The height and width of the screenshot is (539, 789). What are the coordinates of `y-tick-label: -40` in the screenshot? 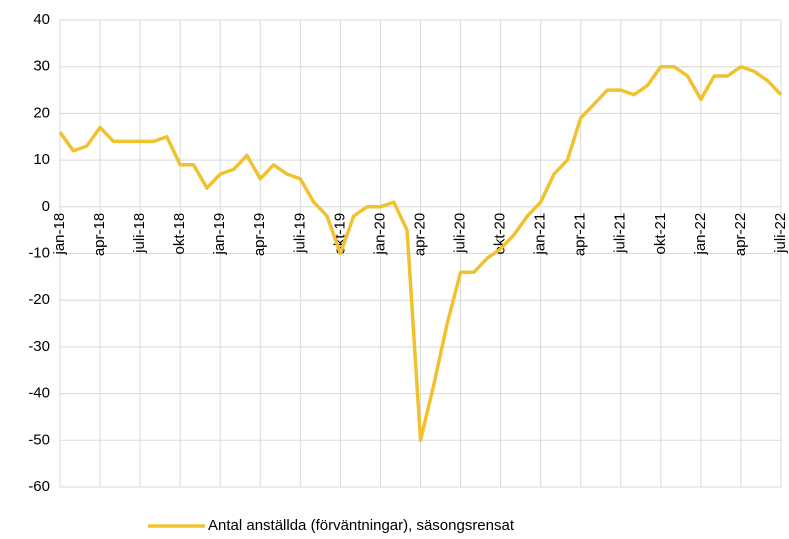 It's located at (39, 393).